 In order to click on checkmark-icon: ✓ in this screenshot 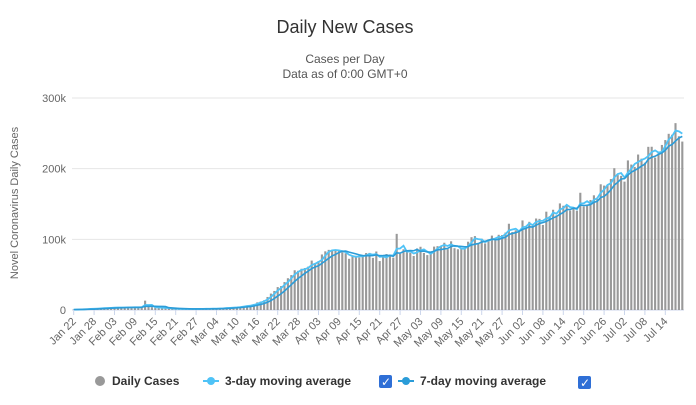, I will do `click(585, 383)`.